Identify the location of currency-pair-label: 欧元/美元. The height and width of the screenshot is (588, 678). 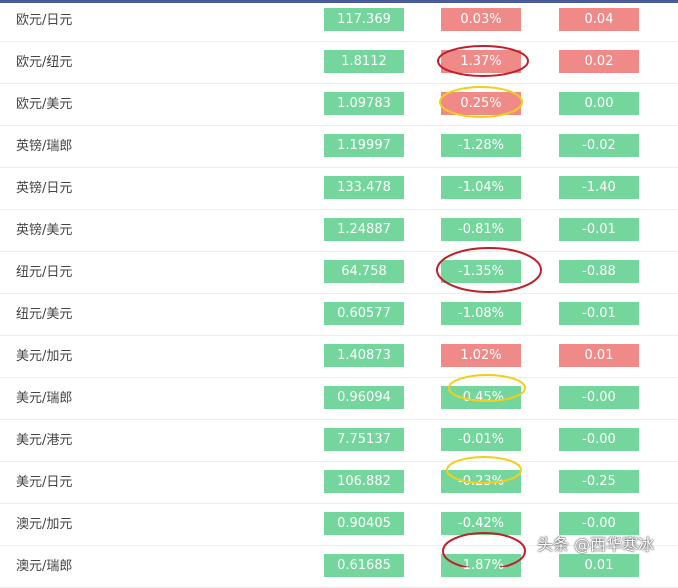
(44, 104).